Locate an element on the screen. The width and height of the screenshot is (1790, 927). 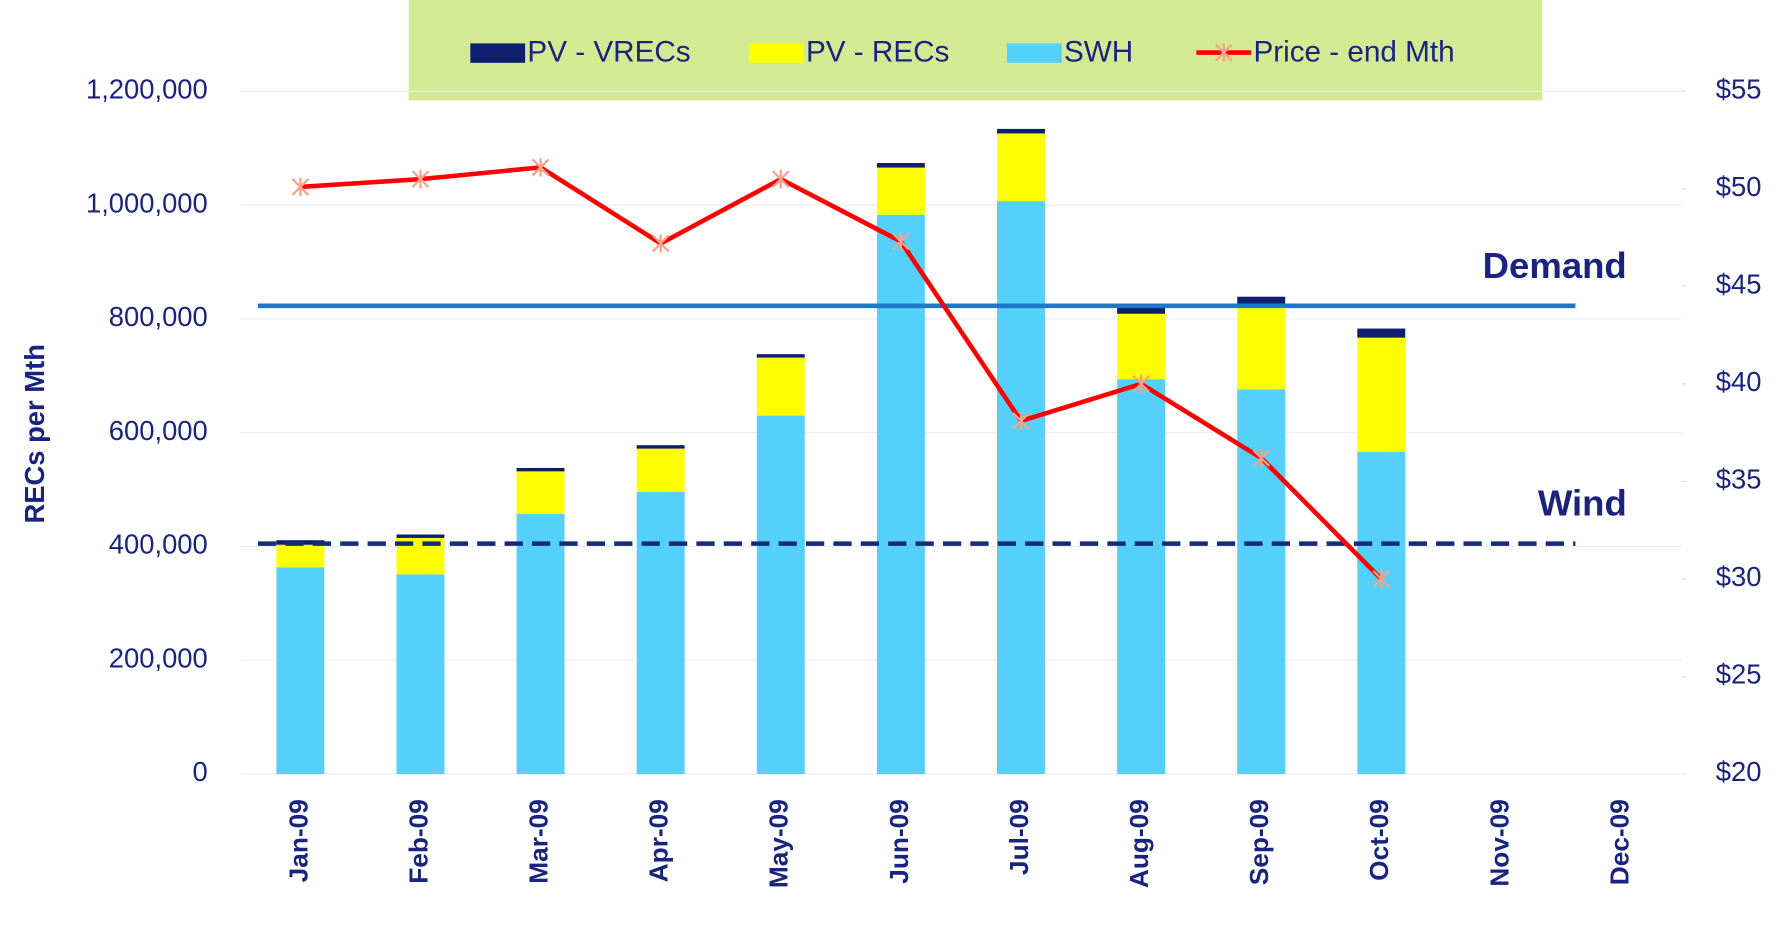
x-tick-label: Nov-09 is located at coordinates (1499, 843).